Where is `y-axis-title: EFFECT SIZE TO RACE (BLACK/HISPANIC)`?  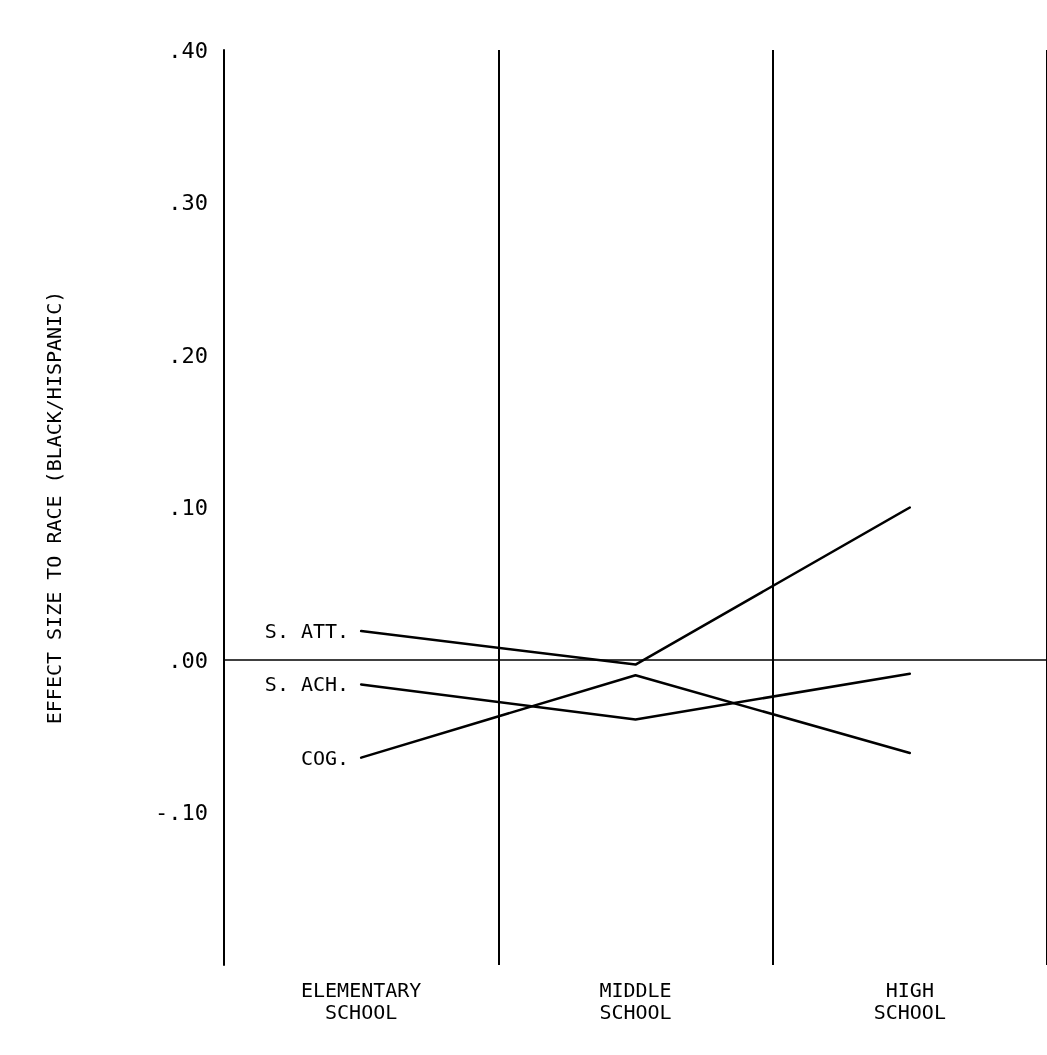 y-axis-title: EFFECT SIZE TO RACE (BLACK/HISPANIC) is located at coordinates (54, 507).